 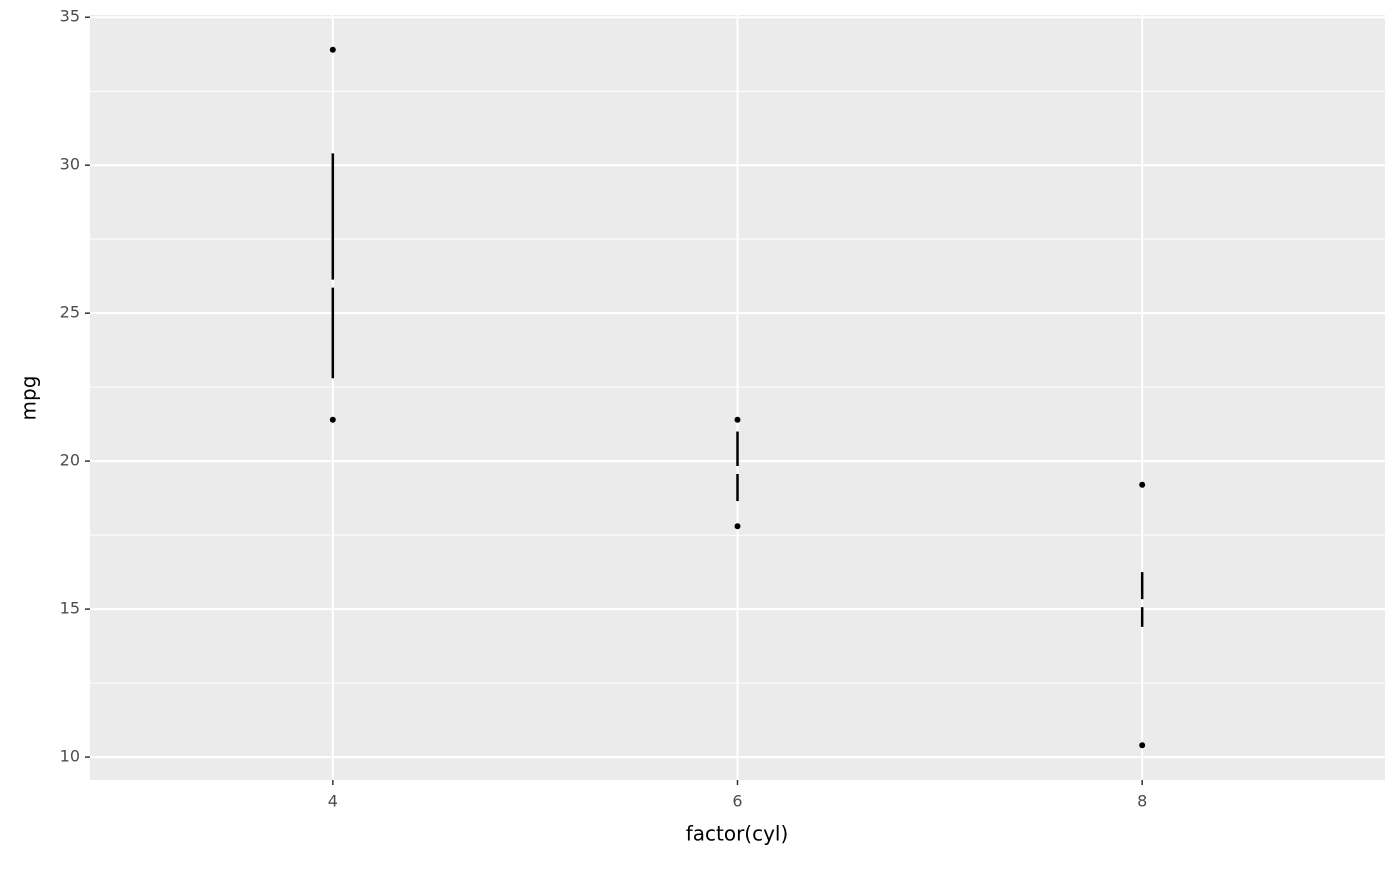 I want to click on y-tick-label: 20, so click(x=70, y=460).